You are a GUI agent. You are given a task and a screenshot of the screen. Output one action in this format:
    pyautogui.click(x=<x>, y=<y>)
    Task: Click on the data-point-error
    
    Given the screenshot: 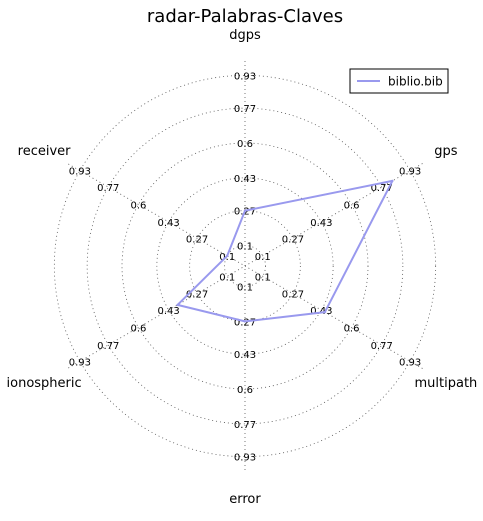 What is the action you would take?
    pyautogui.click(x=245, y=321)
    